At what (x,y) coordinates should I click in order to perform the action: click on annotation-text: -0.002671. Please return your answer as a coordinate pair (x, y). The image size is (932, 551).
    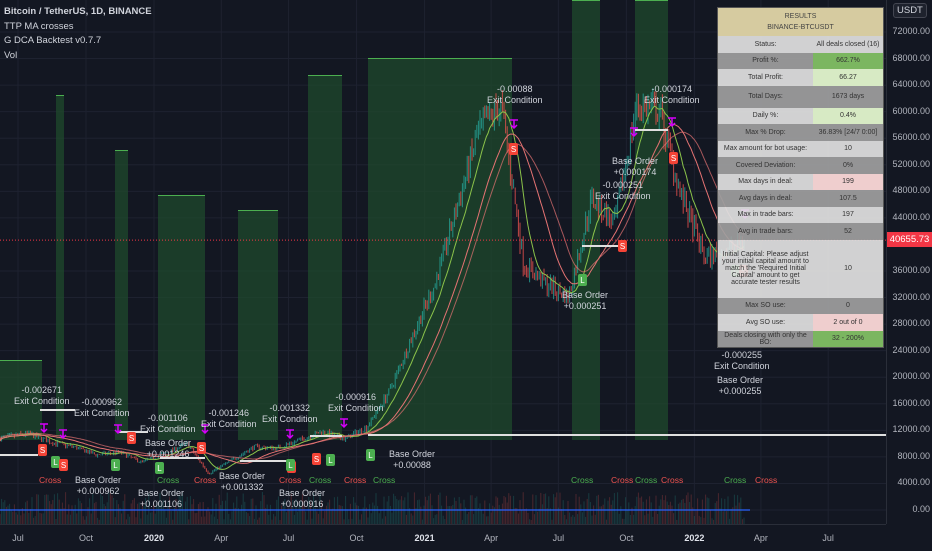
    Looking at the image, I should click on (42, 390).